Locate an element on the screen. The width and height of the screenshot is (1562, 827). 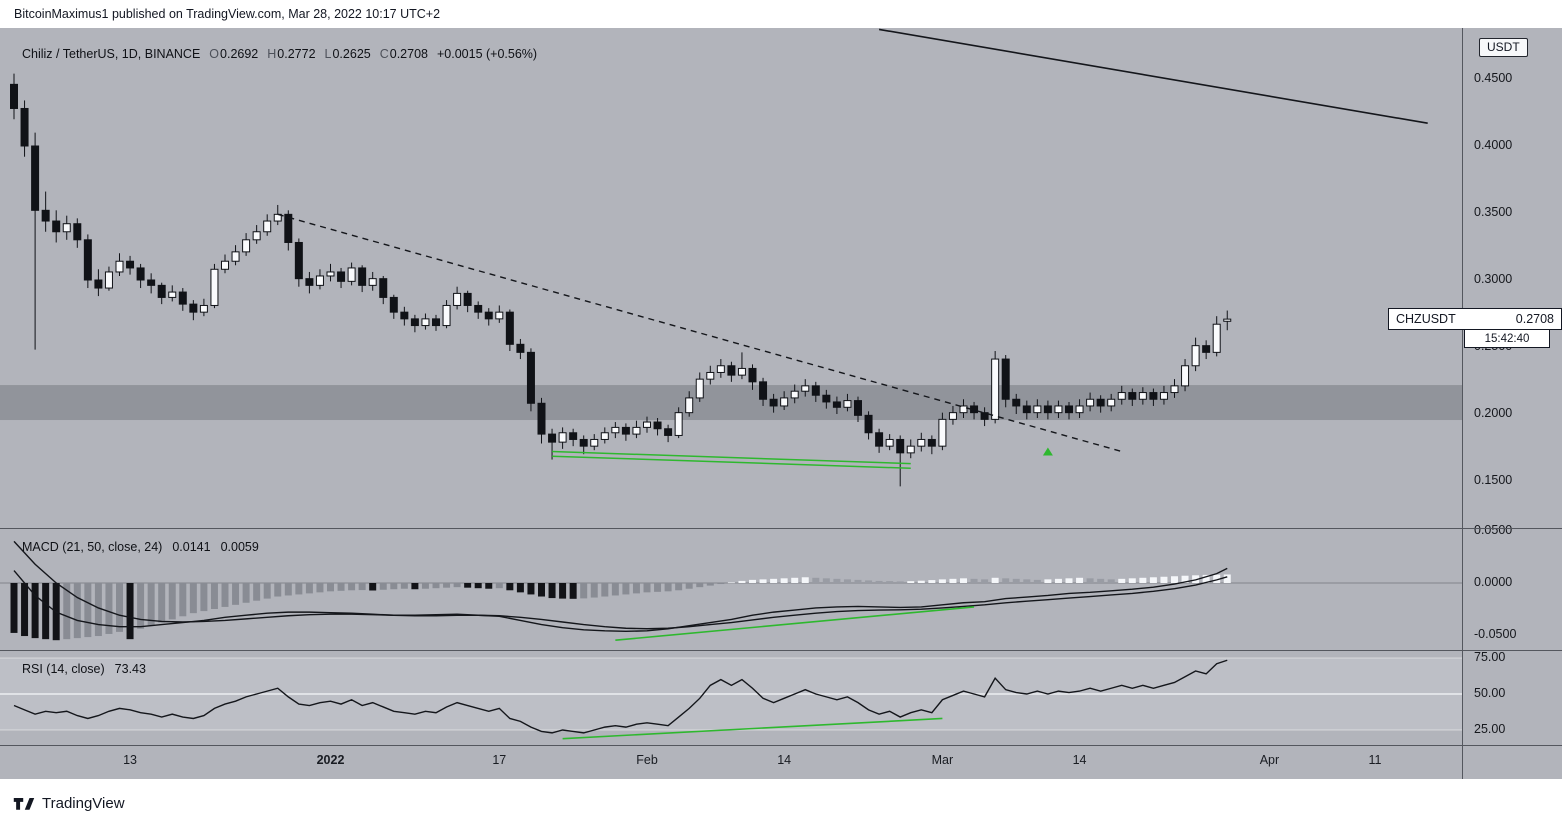
macd-value-1: 0.0141 is located at coordinates (191, 547).